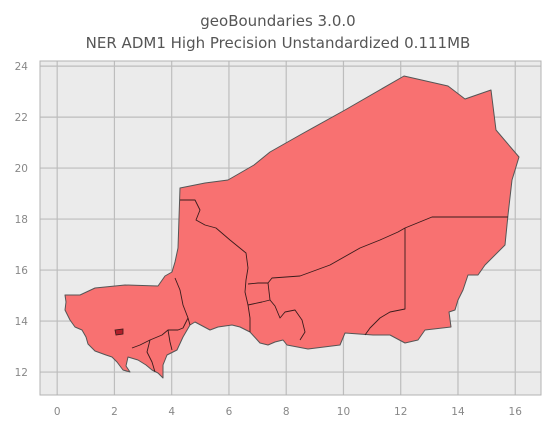 This screenshot has width=556, height=433. I want to click on x-tick-label: 0, so click(57, 412).